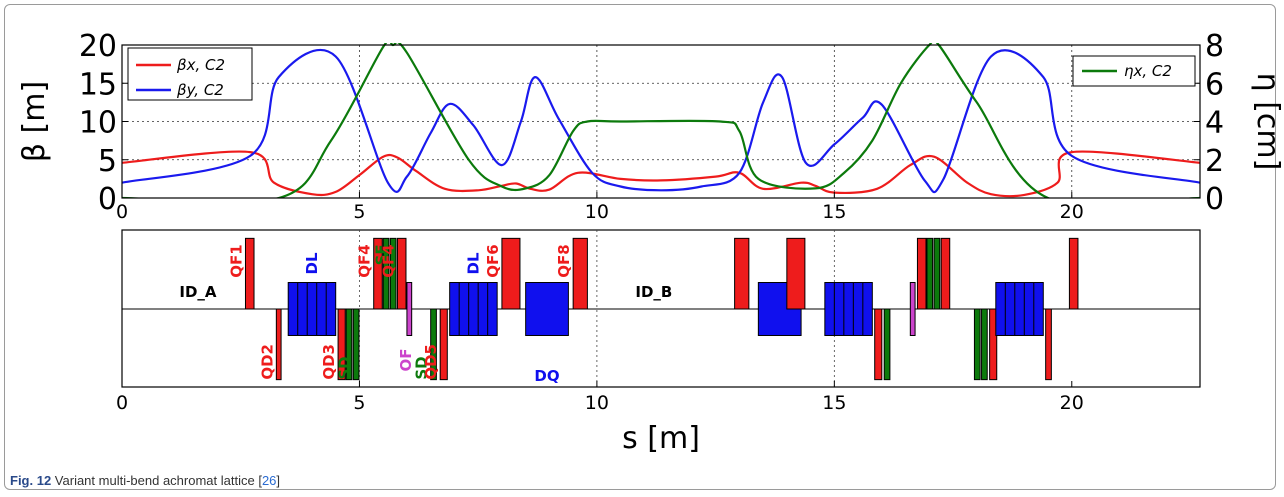 This screenshot has height=497, width=1284. I want to click on element-label: QD3, so click(329, 362).